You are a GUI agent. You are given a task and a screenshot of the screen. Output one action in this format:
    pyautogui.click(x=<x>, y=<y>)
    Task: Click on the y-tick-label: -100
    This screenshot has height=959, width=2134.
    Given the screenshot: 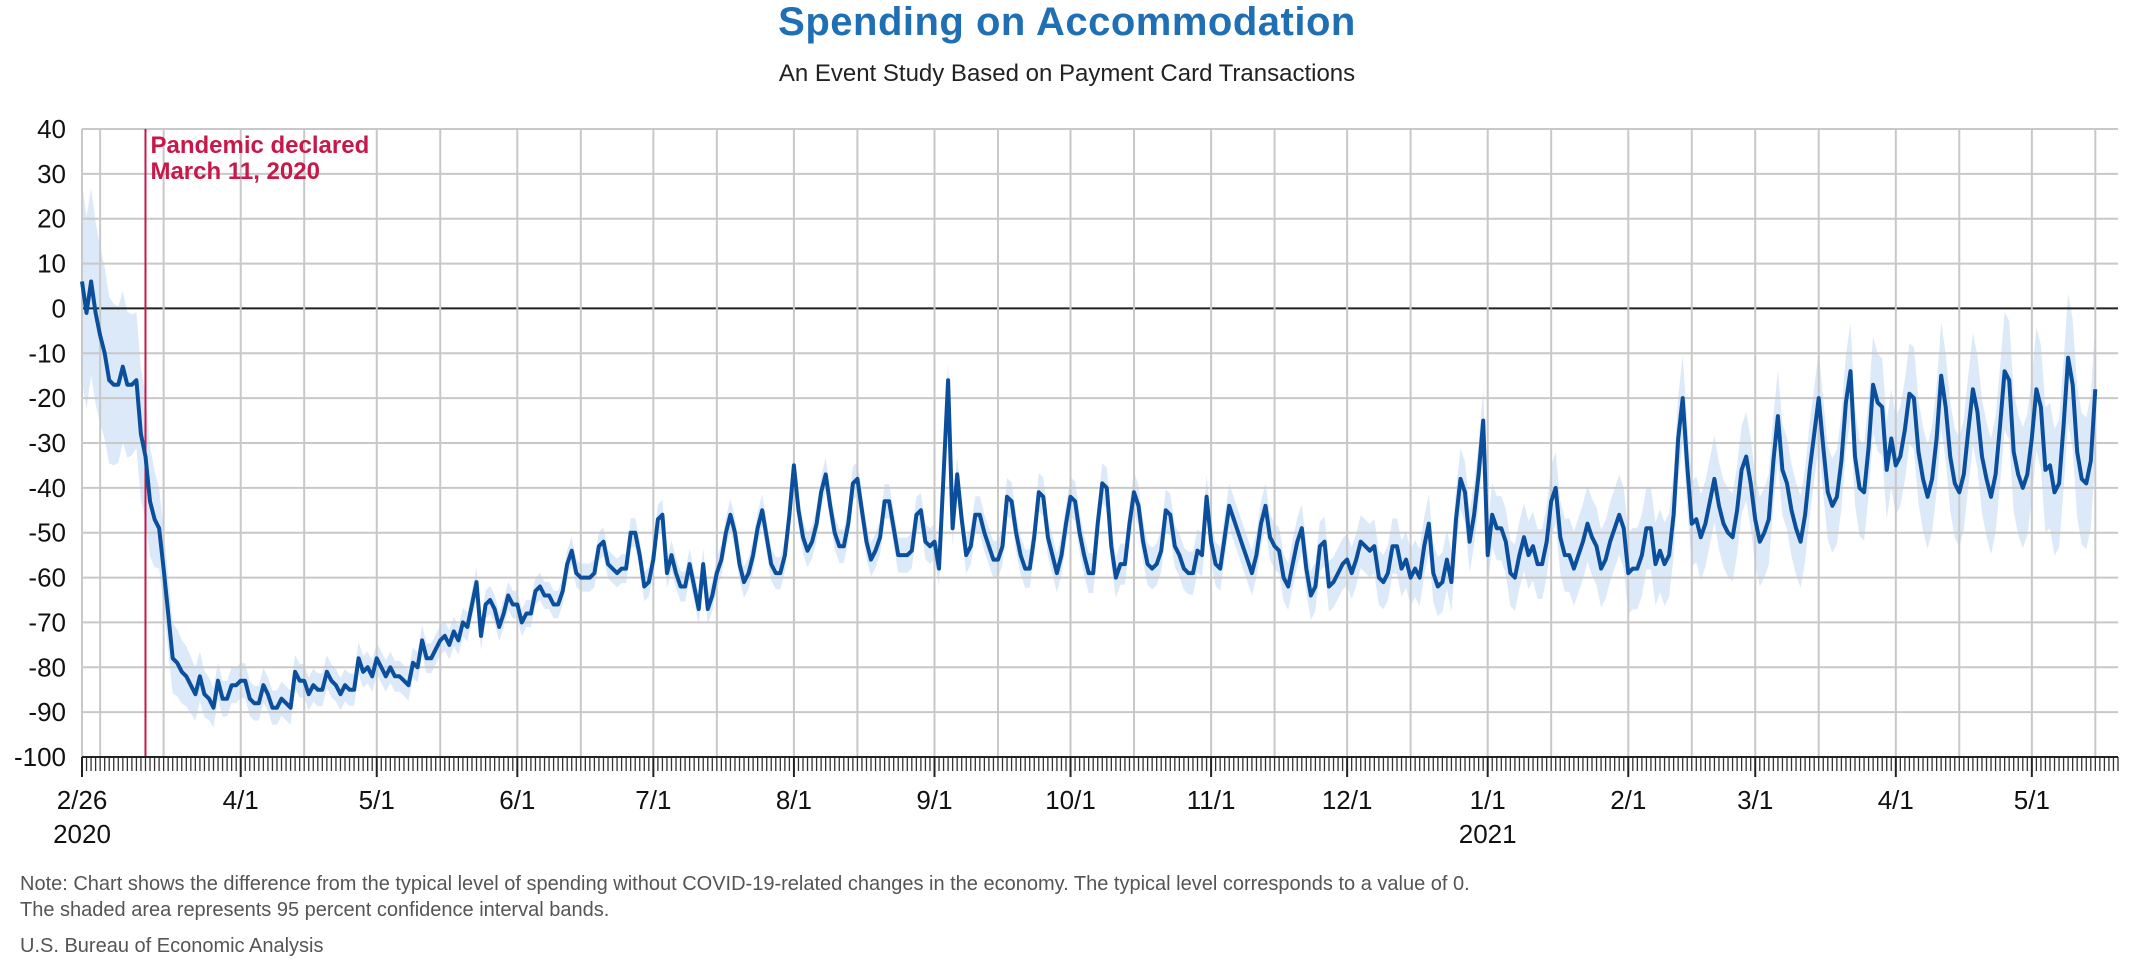 What is the action you would take?
    pyautogui.click(x=40, y=757)
    